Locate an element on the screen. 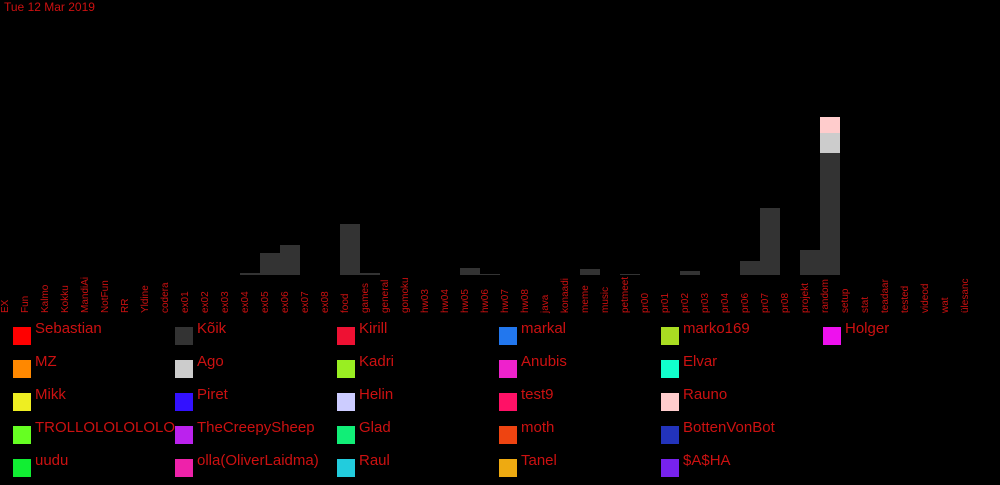  bar-pr06-Kõik is located at coordinates (750, 268).